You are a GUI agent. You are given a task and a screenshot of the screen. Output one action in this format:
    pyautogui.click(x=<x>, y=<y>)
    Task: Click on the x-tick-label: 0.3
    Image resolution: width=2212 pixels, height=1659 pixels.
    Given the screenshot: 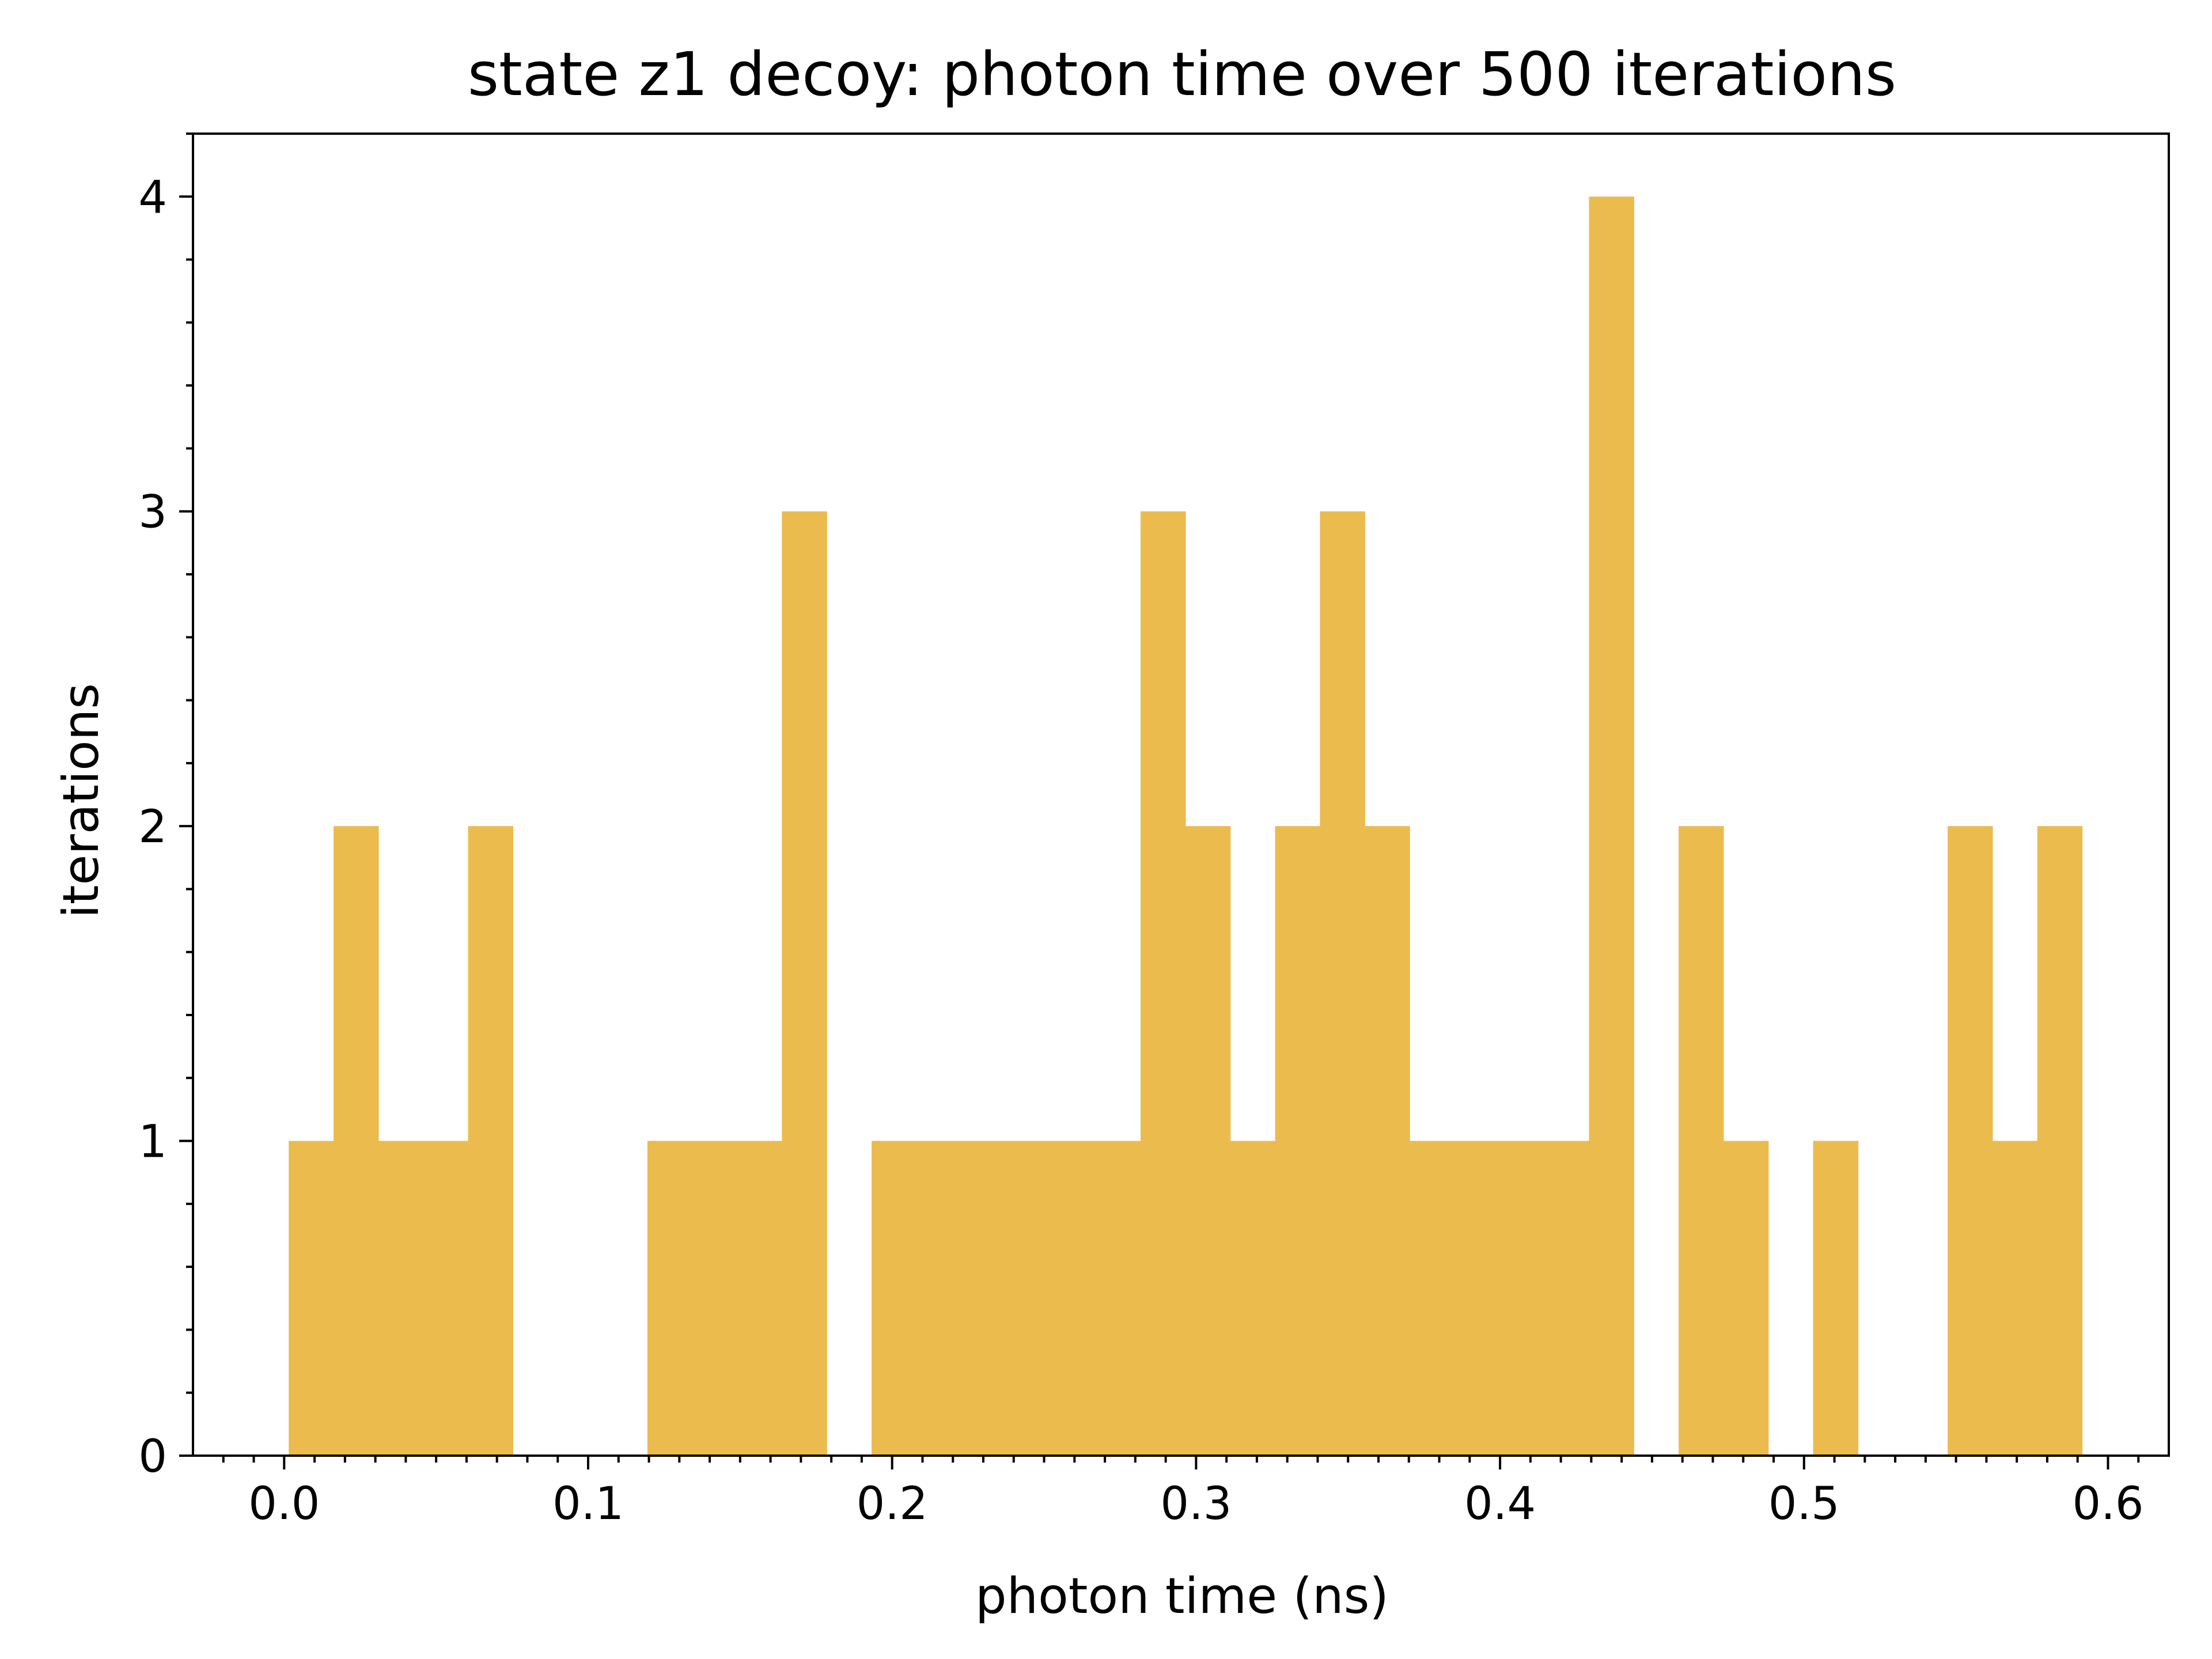 What is the action you would take?
    pyautogui.click(x=1196, y=1504)
    